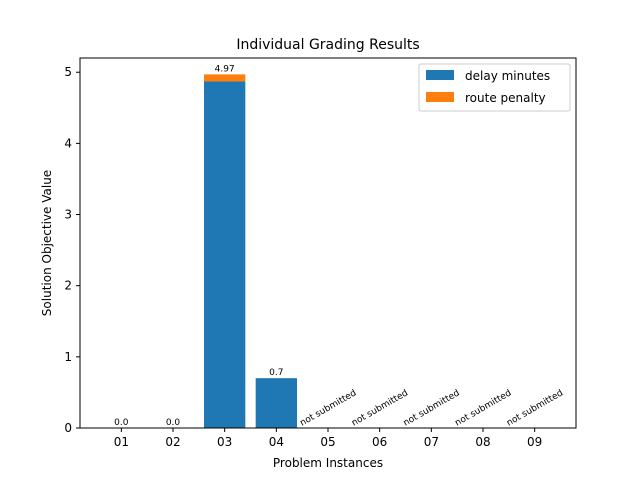 The height and width of the screenshot is (484, 640). I want to click on x-tick-label-09: 09, so click(534, 442).